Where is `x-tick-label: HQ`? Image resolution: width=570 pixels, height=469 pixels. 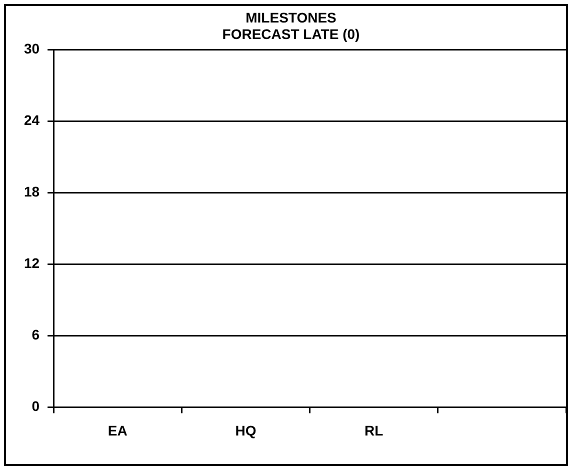
x-tick-label: HQ is located at coordinates (245, 430).